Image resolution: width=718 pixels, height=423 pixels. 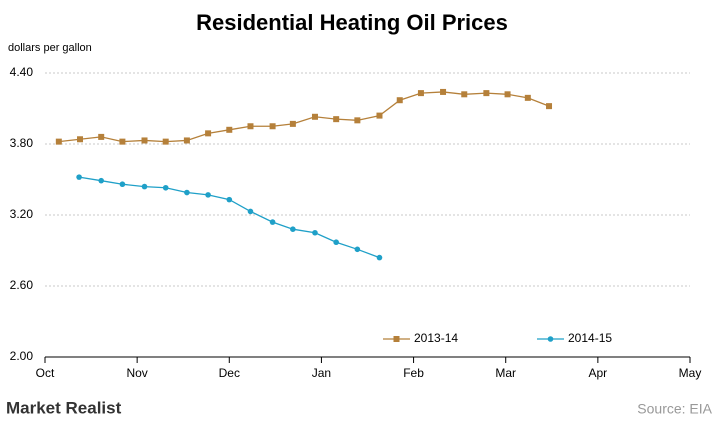 What do you see at coordinates (598, 373) in the screenshot?
I see `x-tick-label: Apr` at bounding box center [598, 373].